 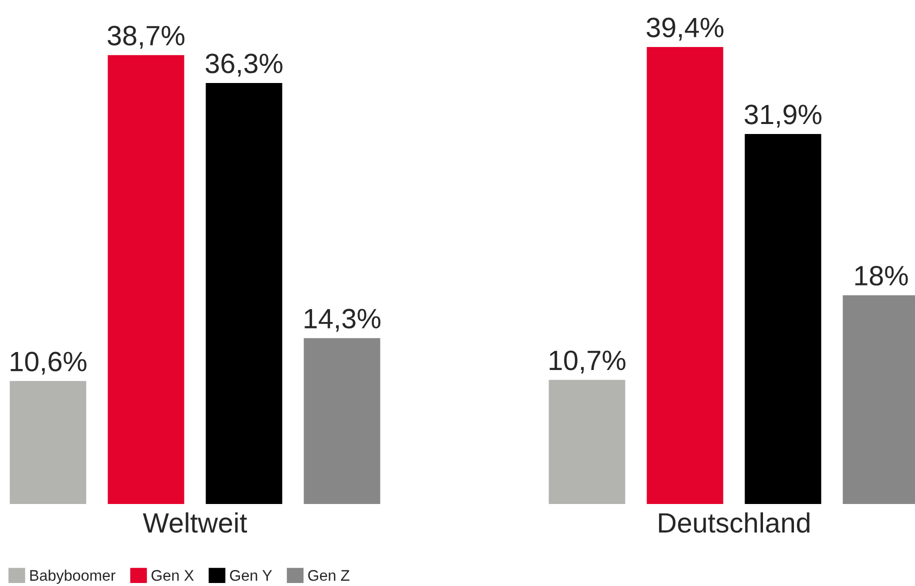 What do you see at coordinates (173, 575) in the screenshot?
I see `legend-label: Gen X` at bounding box center [173, 575].